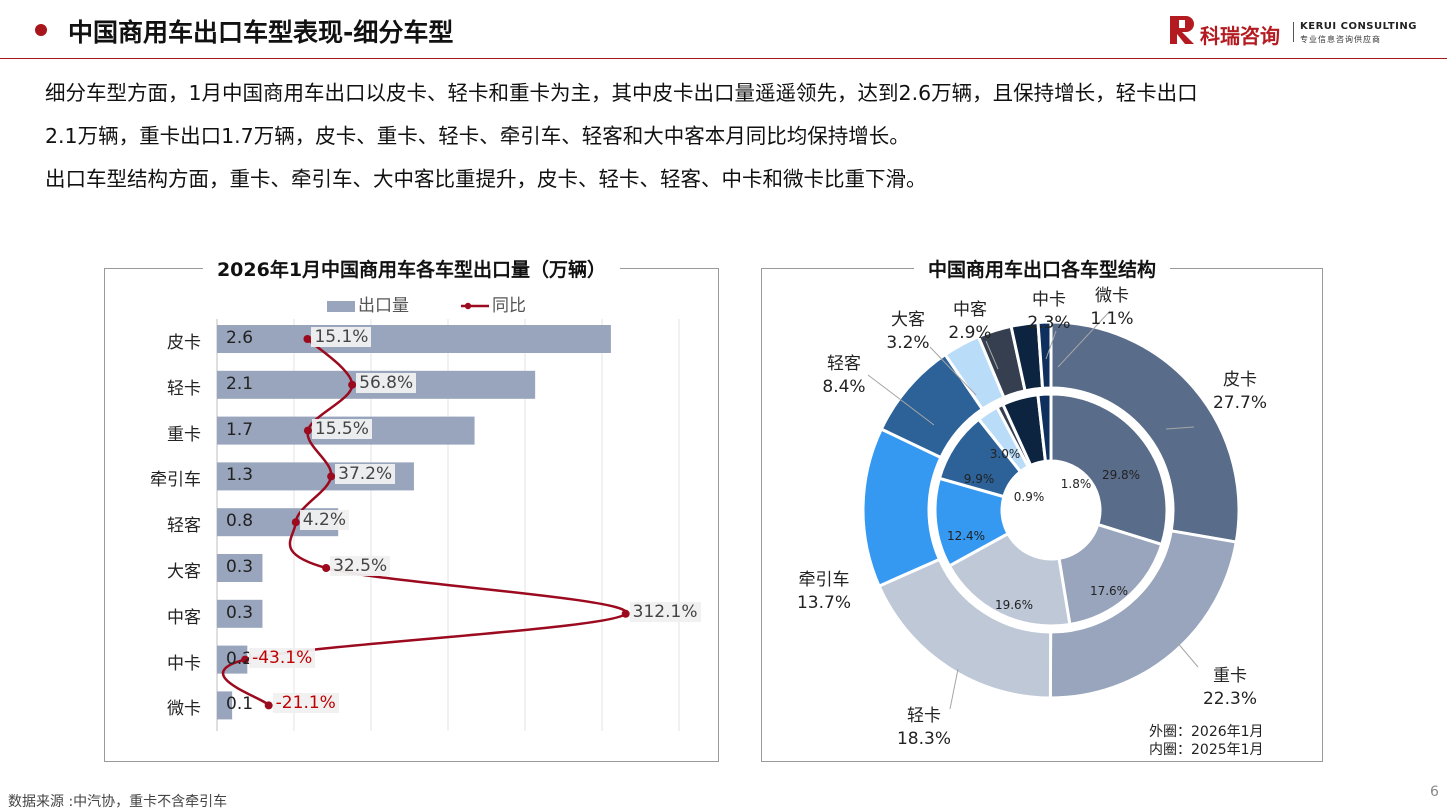 Image resolution: width=1447 pixels, height=810 pixels. What do you see at coordinates (240, 613) in the screenshot?
I see `bar-中客` at bounding box center [240, 613].